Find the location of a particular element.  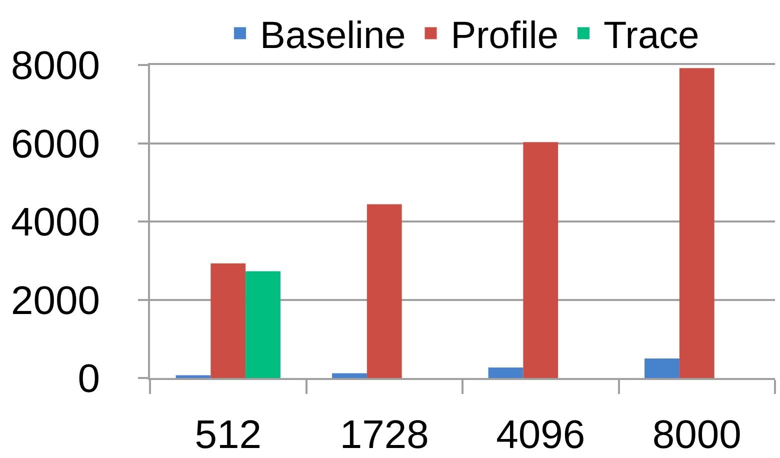

y-tick-label: 0 is located at coordinates (89, 379).